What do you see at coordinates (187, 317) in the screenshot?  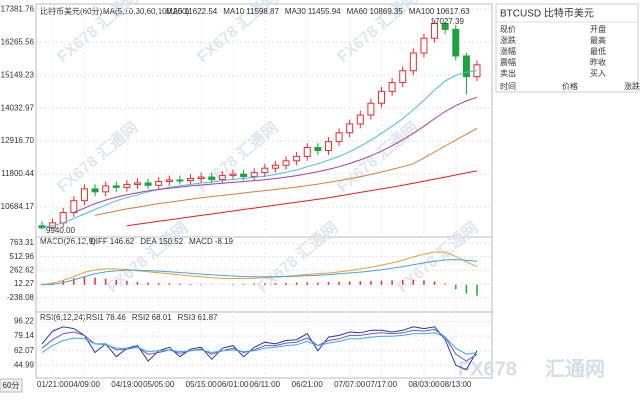 I see `legend-name: RSI3` at bounding box center [187, 317].